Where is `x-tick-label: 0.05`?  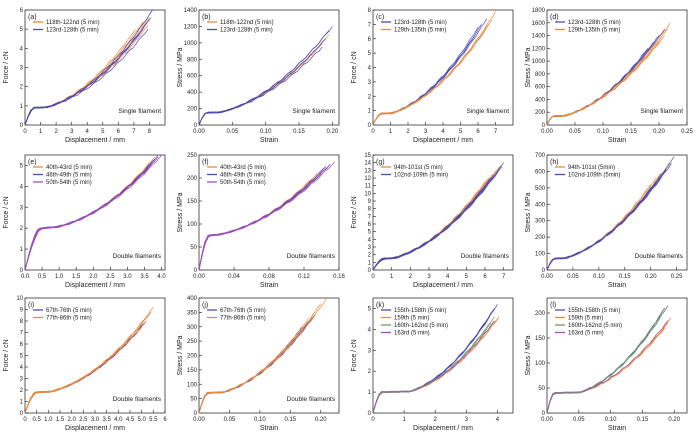
x-tick-label: 0.05 is located at coordinates (573, 277).